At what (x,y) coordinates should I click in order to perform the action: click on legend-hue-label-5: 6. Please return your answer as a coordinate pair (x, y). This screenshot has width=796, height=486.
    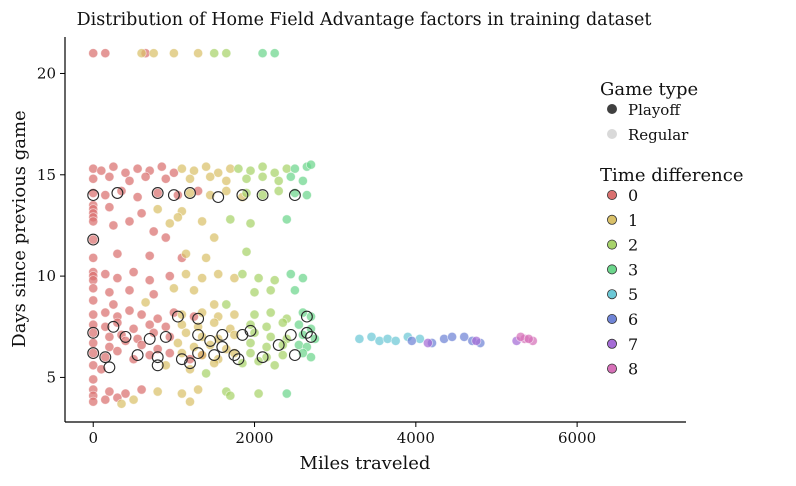
    Looking at the image, I should click on (633, 319).